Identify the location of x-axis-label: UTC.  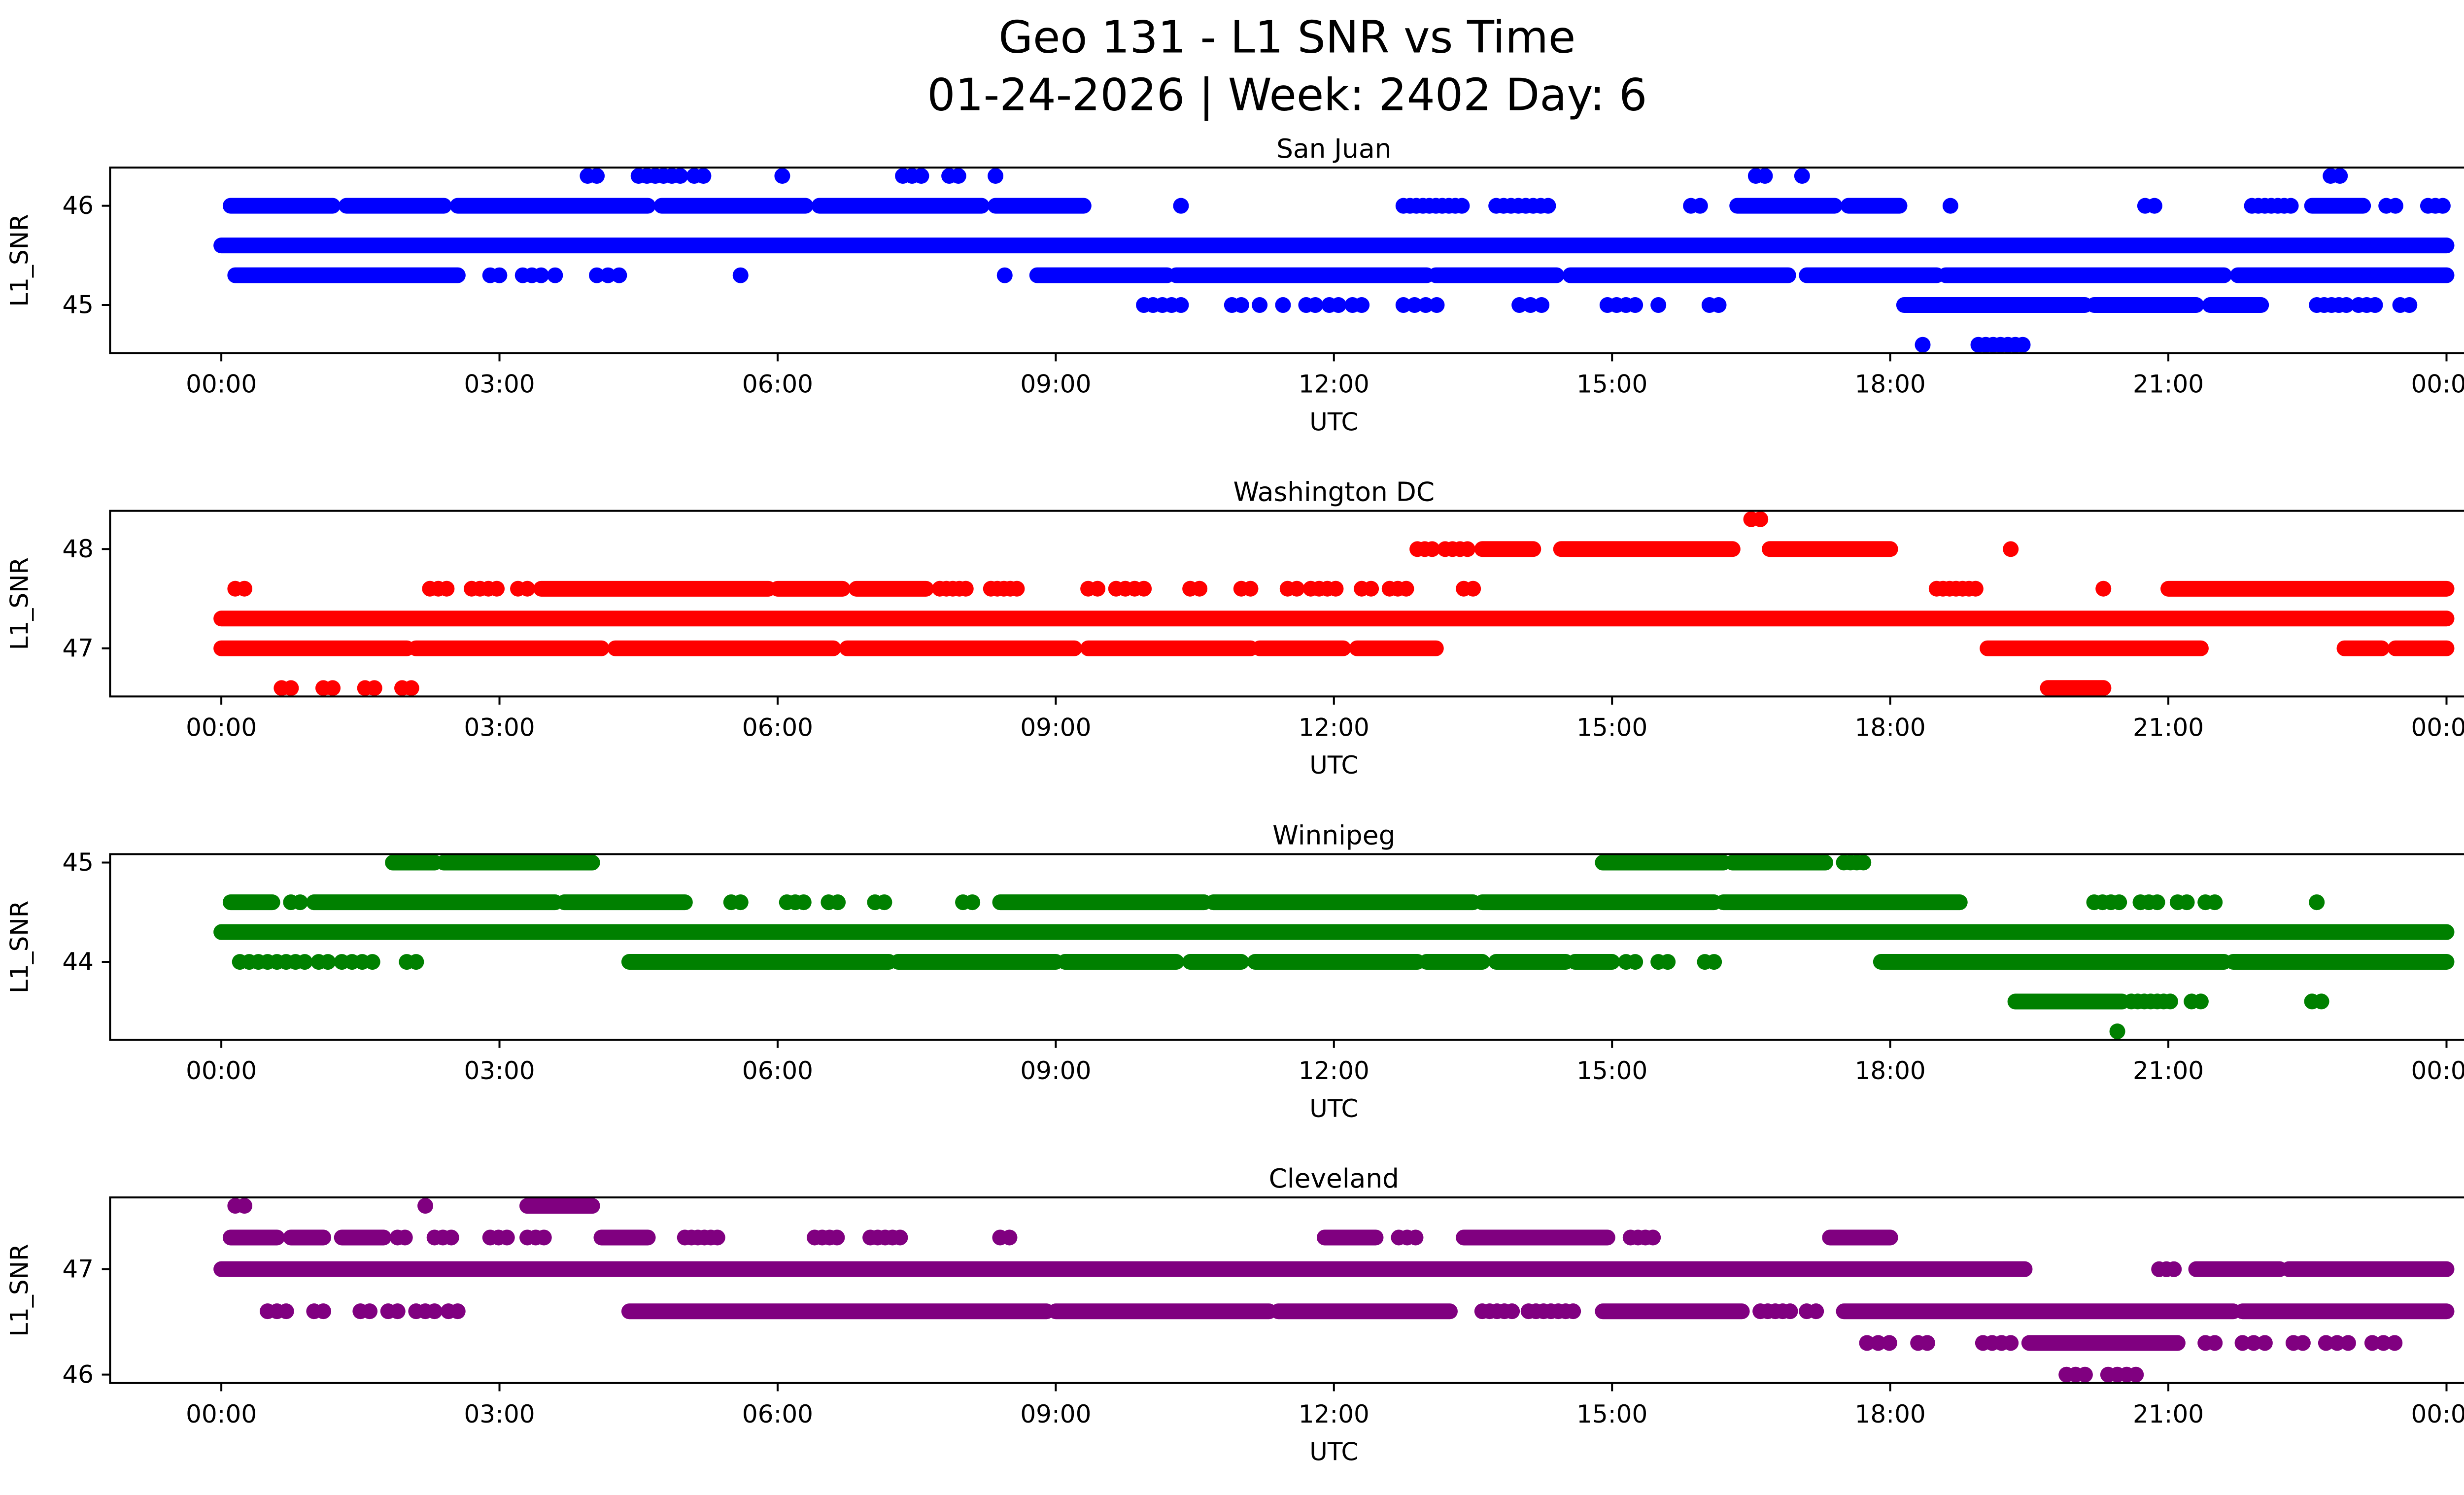
(1333, 422).